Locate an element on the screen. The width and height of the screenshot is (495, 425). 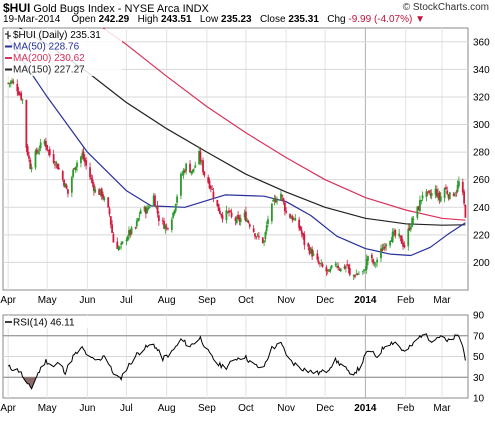
rsi-y-tick-label: 70 is located at coordinates (479, 336).